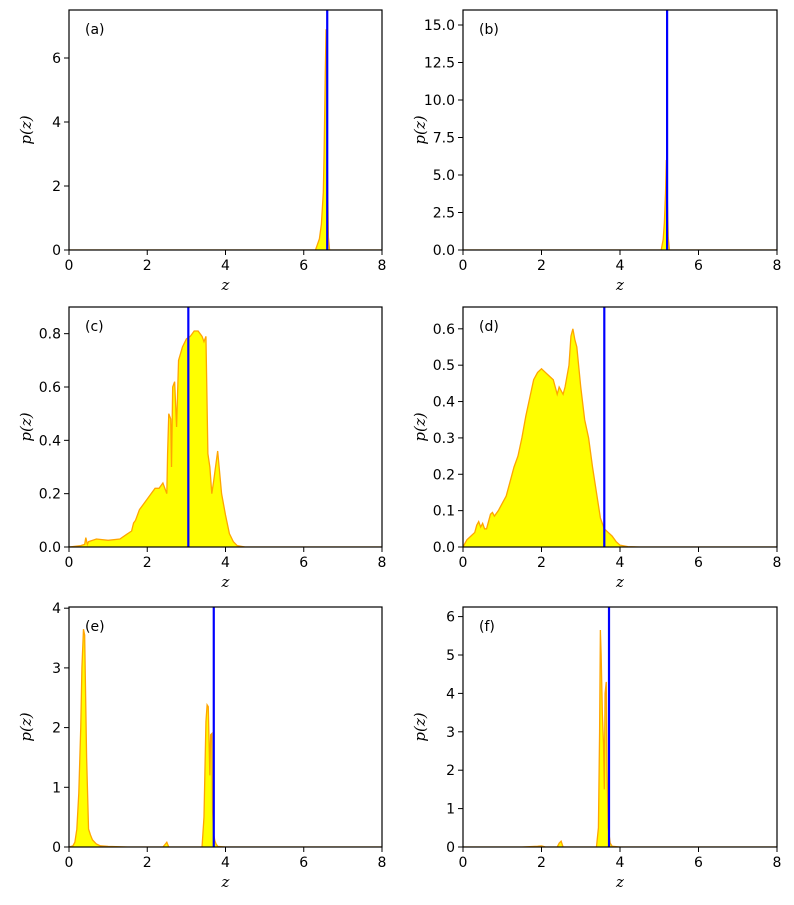 This screenshot has height=905, width=794. I want to click on panel-f: 0 2 4 6 8 0 1 2 3 4 5 6 z p(z) (f), so click(596, 748).